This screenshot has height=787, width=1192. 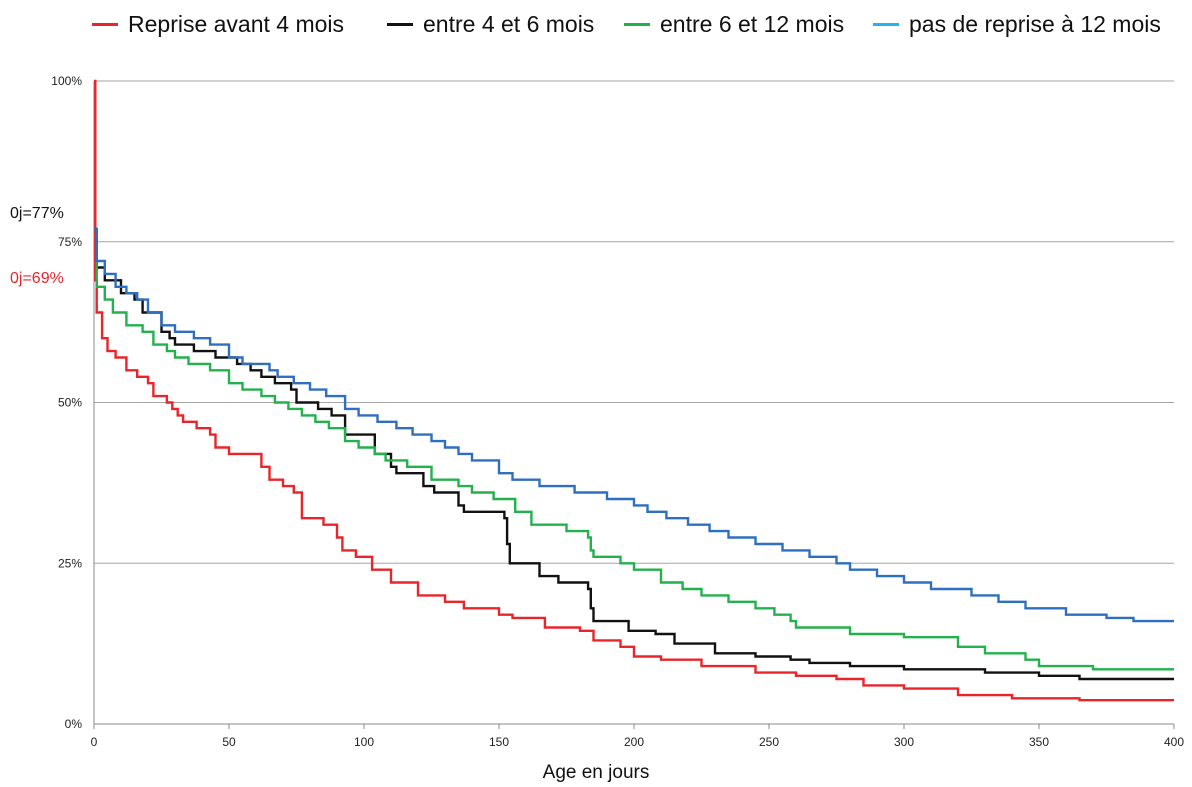 What do you see at coordinates (509, 23) in the screenshot?
I see `legend-label: entre 4 et 6 mois` at bounding box center [509, 23].